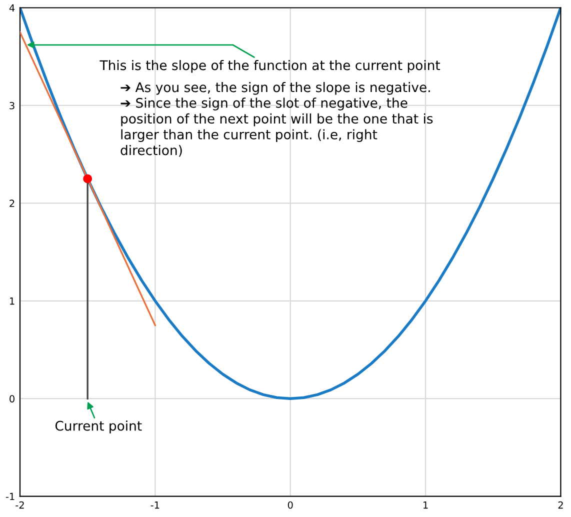  What do you see at coordinates (270, 66) in the screenshot?
I see `annotation: This is the slope of the function at the current point` at bounding box center [270, 66].